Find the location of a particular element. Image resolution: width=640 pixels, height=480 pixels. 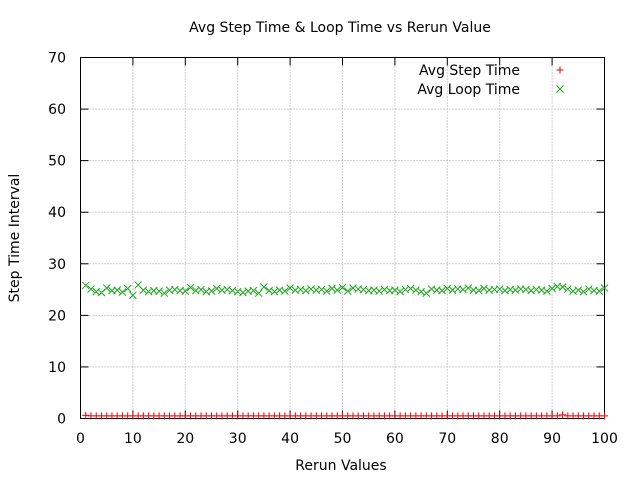

y-tick-label: 50 is located at coordinates (57, 162).